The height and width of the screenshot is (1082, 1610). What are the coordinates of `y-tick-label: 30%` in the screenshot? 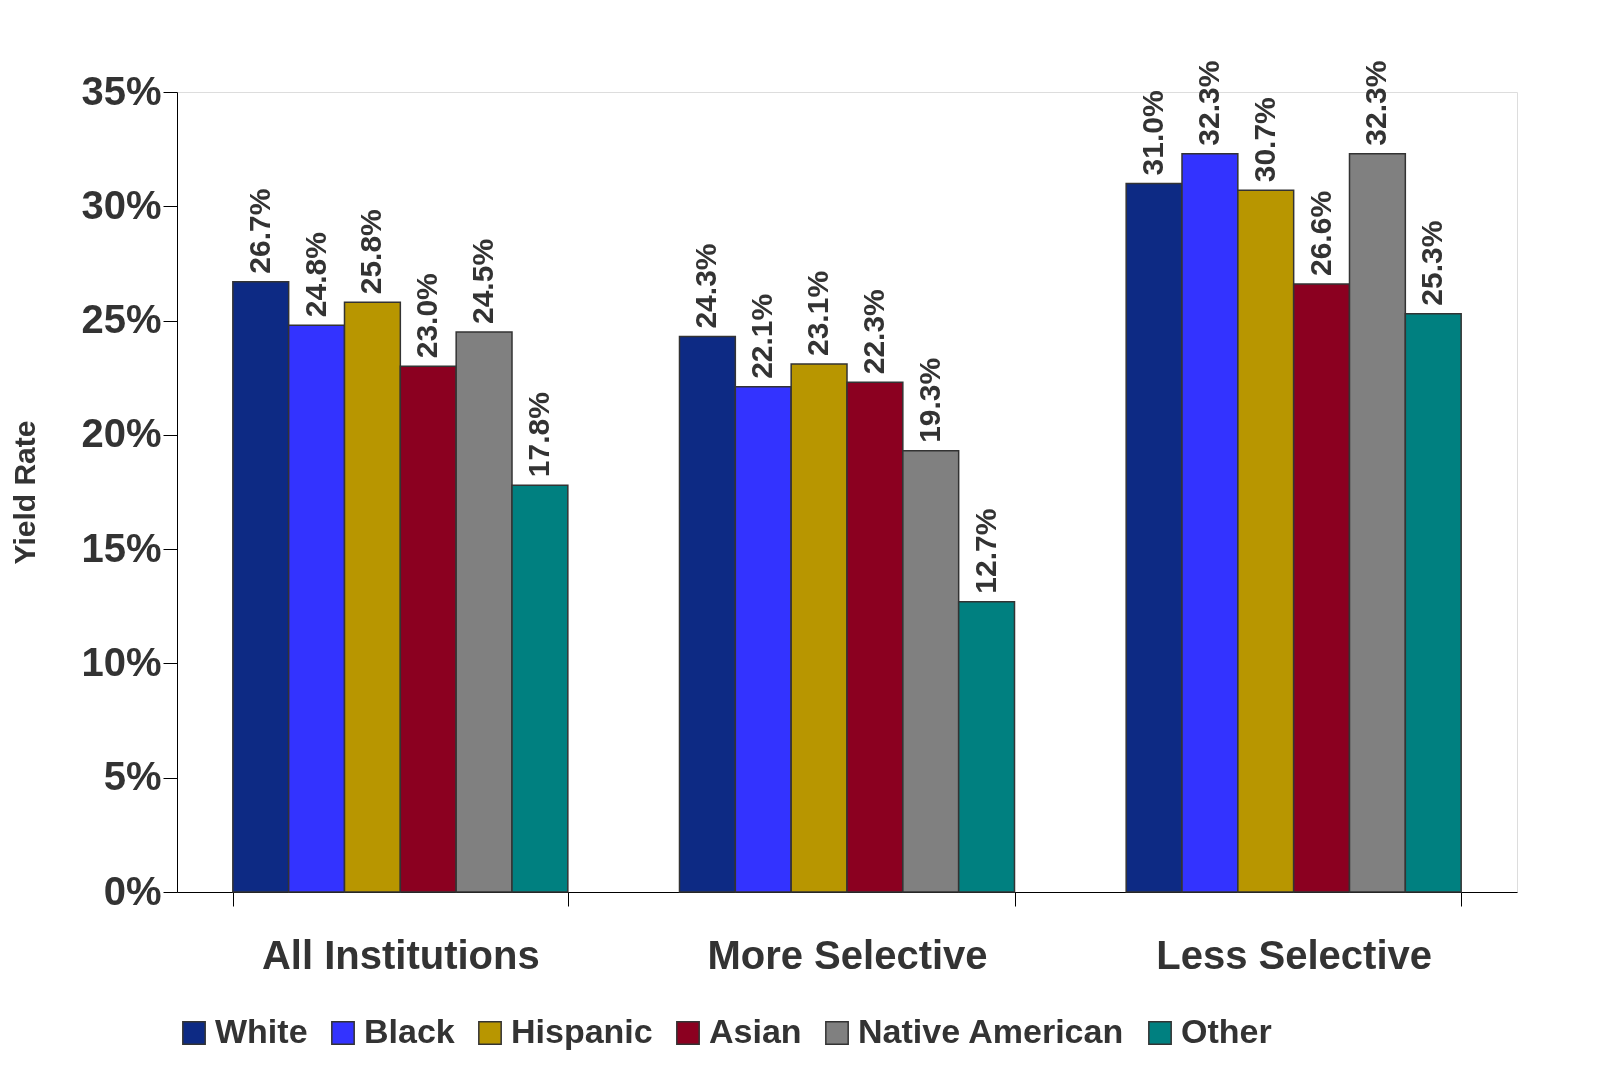 It's located at (121, 204).